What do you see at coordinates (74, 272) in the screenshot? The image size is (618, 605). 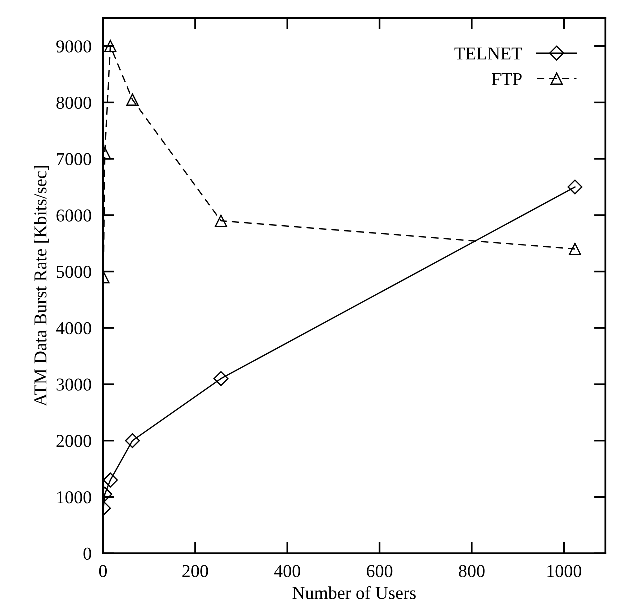 I see `y-tick-label: 5000` at bounding box center [74, 272].